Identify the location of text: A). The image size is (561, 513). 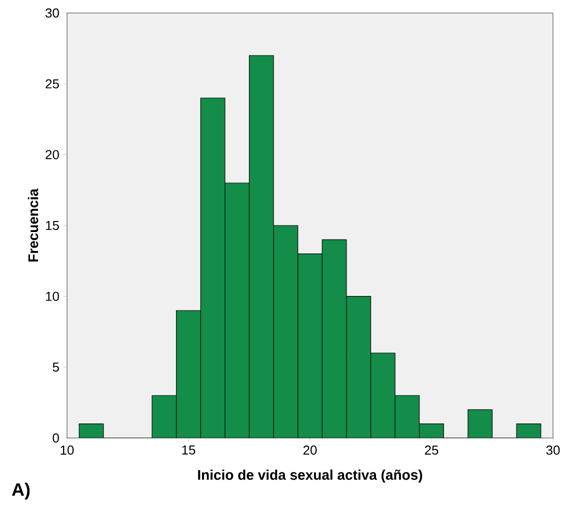
(21, 491).